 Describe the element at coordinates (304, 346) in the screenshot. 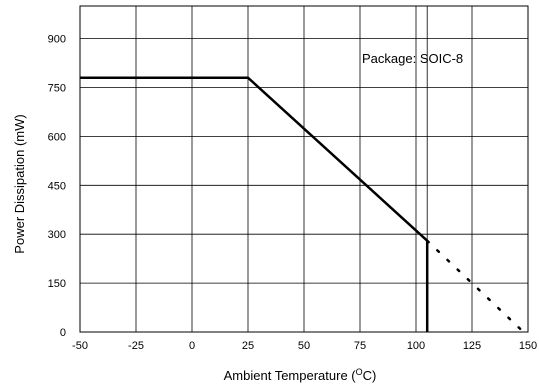

I see `x-tick-label: 50` at that location.